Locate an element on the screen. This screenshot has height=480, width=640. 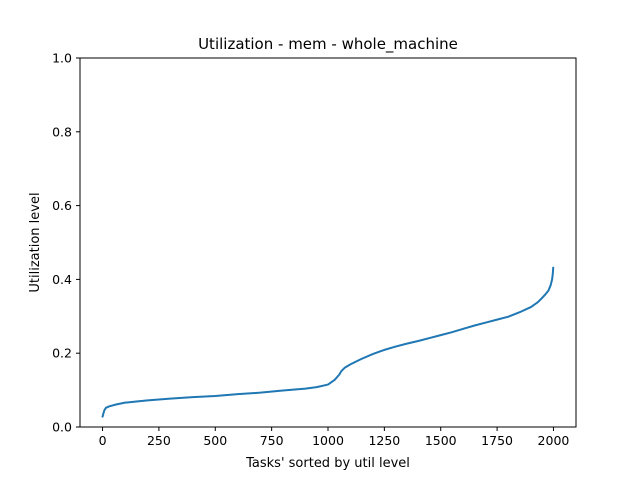
y-axis-label: Utilization level is located at coordinates (35, 242).